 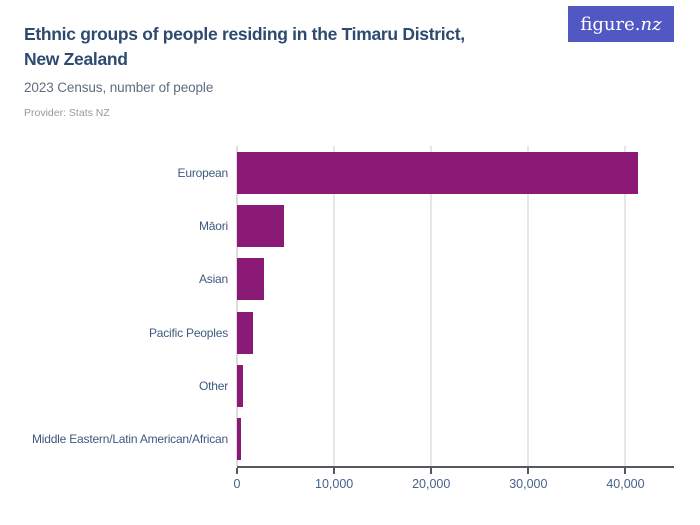 I want to click on chart-row: Middle Eastern/Latin American/African, so click(x=337, y=439).